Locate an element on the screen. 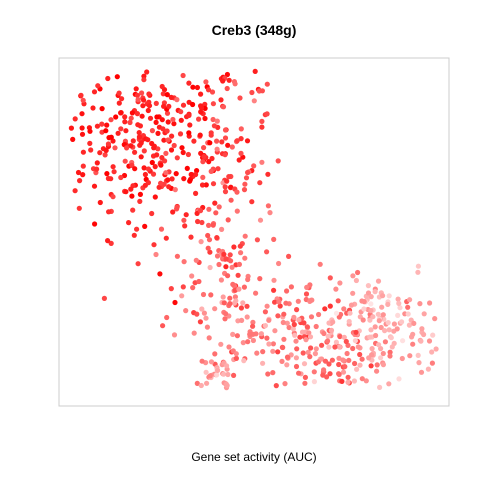 The width and height of the screenshot is (480, 480). chart-title: Creb3 (348g) is located at coordinates (254, 30).